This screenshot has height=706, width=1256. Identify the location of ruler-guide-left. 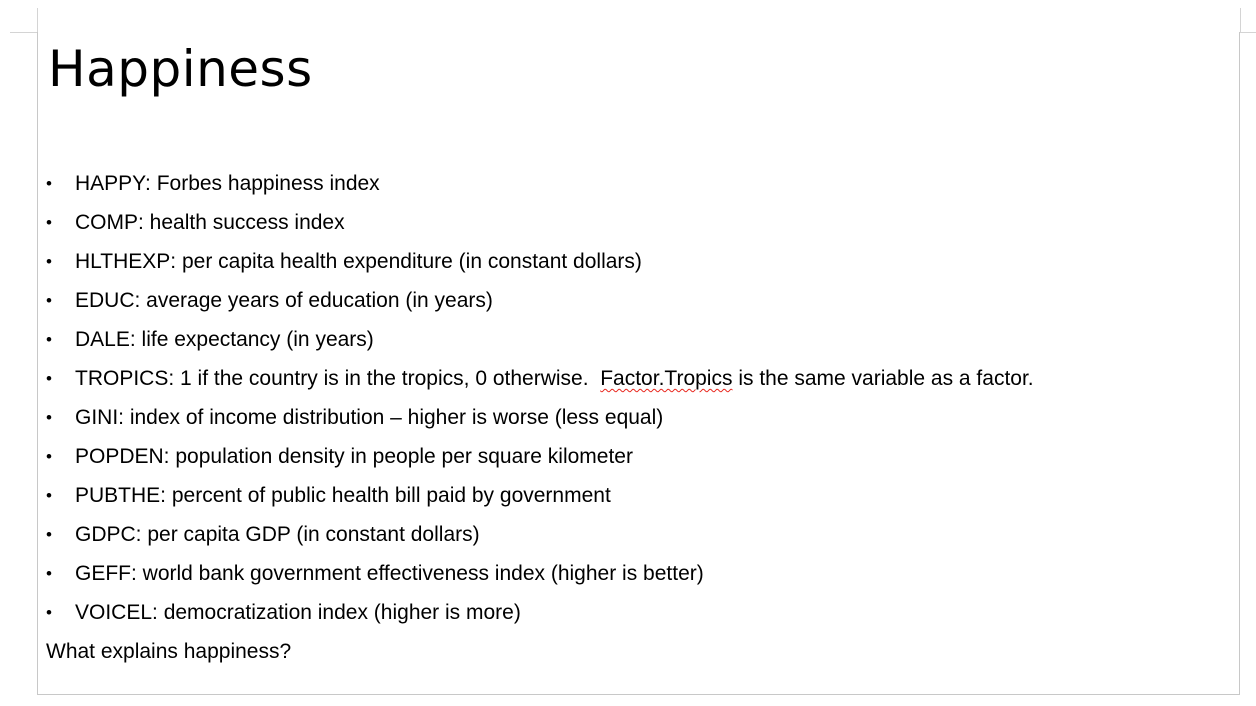
(37, 20).